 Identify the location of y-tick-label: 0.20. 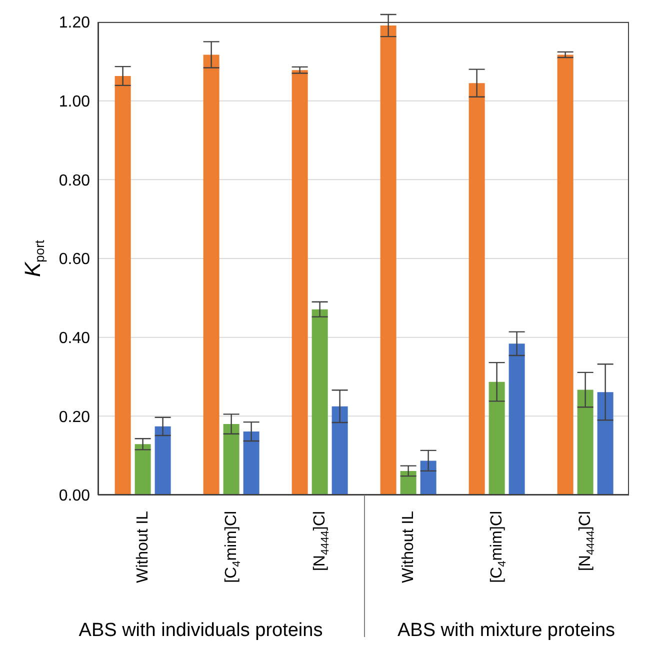
(74, 417).